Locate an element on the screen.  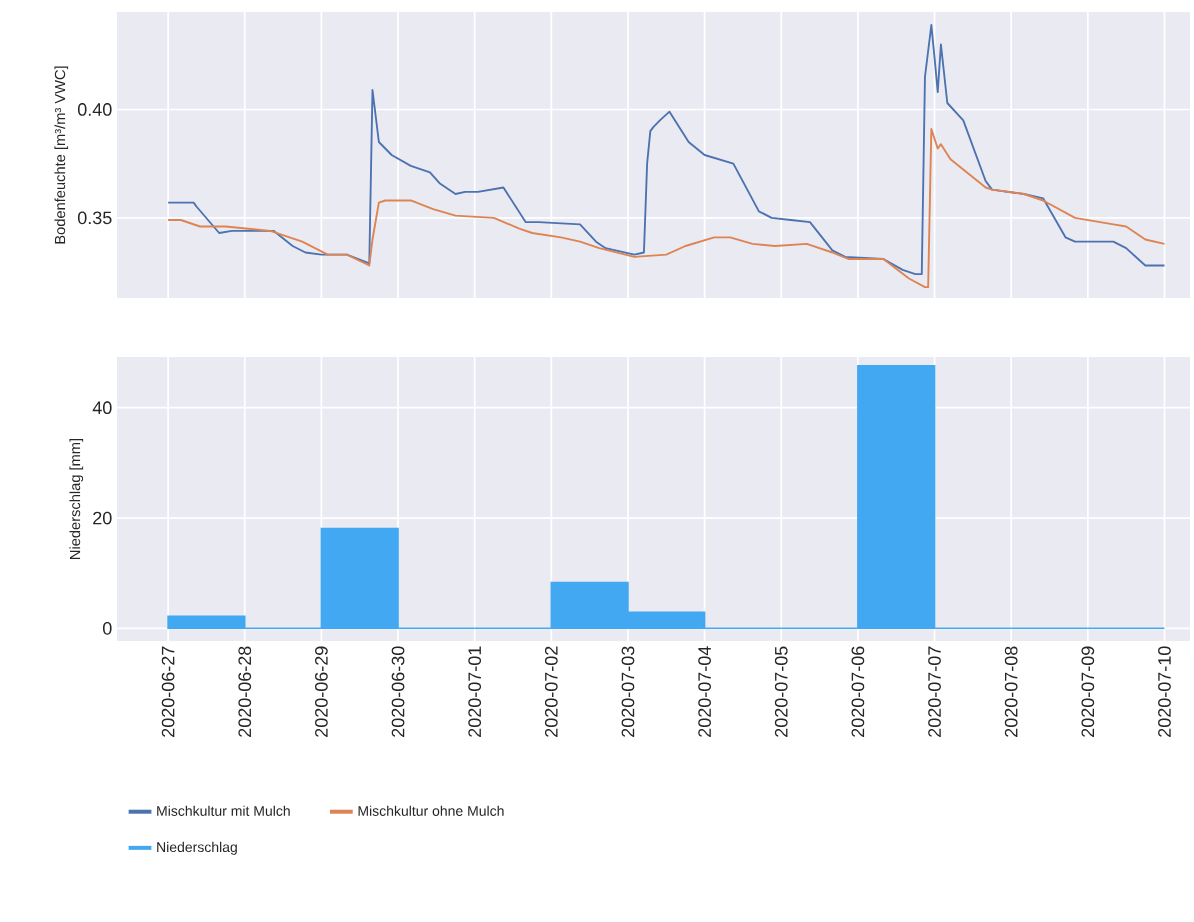
y-axis-title: Bodenfeuchte [m³/m³ VWC] is located at coordinates (61, 155).